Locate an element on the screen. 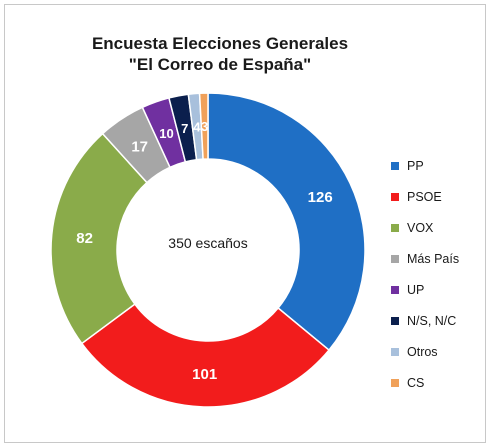 The width and height of the screenshot is (491, 448). legend-label: PSOE is located at coordinates (424, 196).